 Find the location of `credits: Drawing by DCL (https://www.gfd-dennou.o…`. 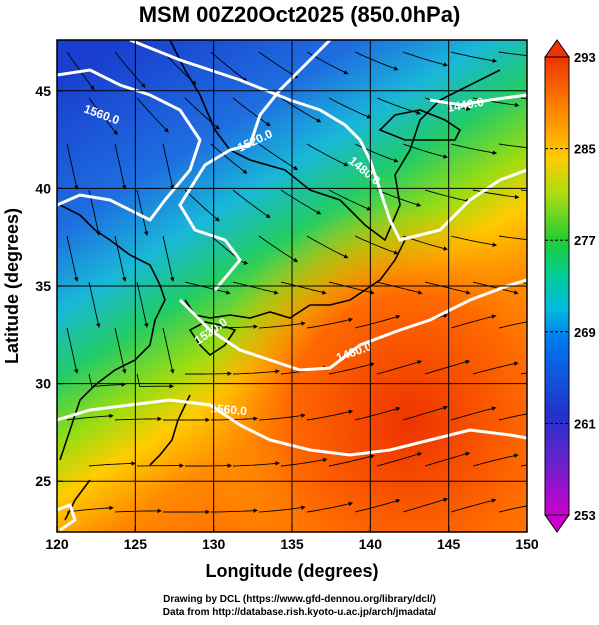

credits: Drawing by DCL (https://www.gfd-dennou.o… is located at coordinates (299, 606).